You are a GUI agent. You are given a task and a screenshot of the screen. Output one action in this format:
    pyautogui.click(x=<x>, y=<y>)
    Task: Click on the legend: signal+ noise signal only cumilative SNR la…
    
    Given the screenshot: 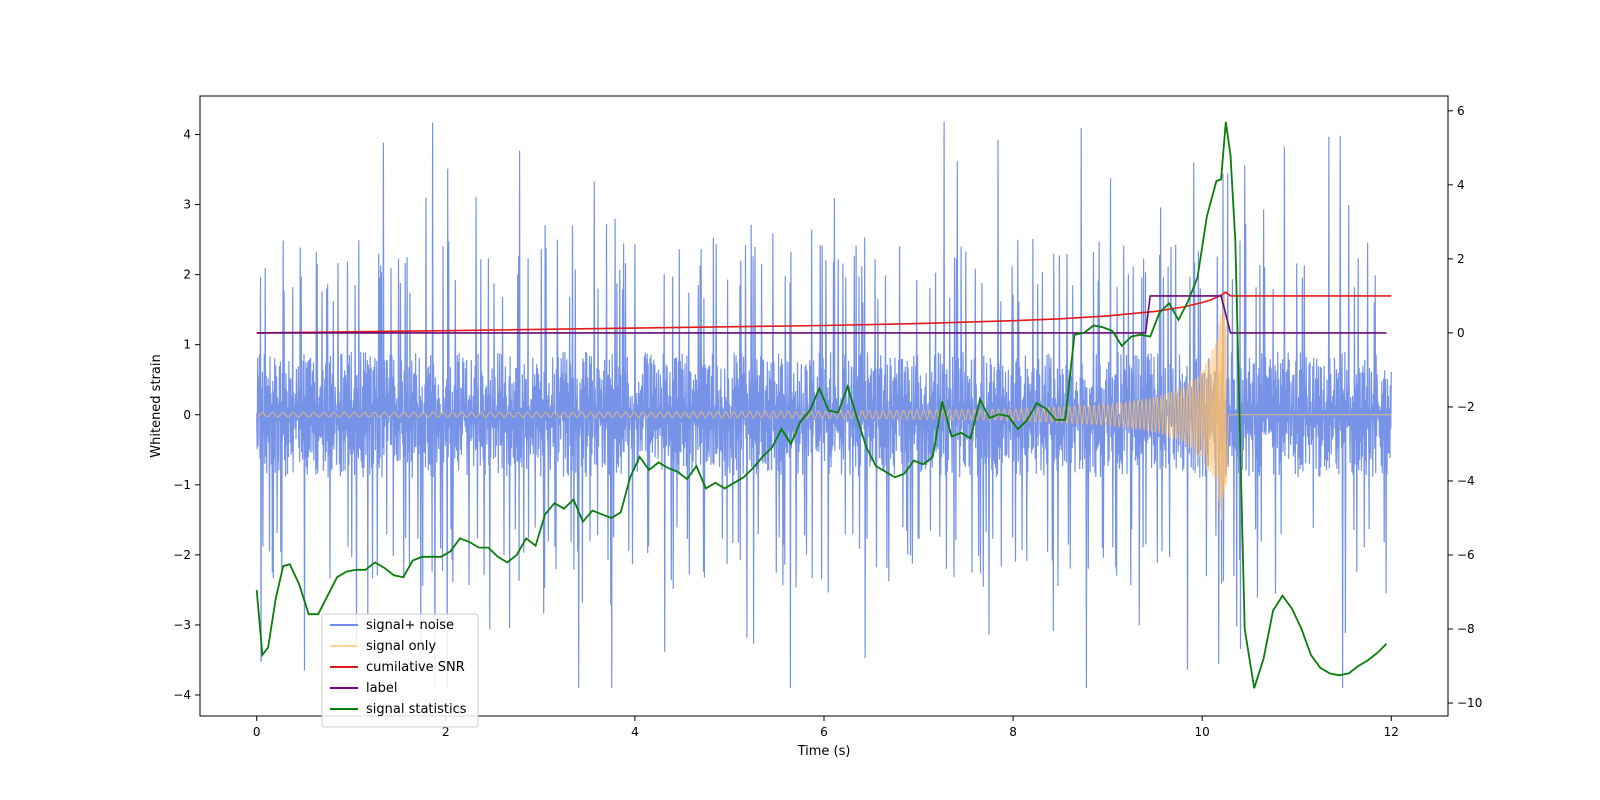 What is the action you would take?
    pyautogui.click(x=400, y=670)
    